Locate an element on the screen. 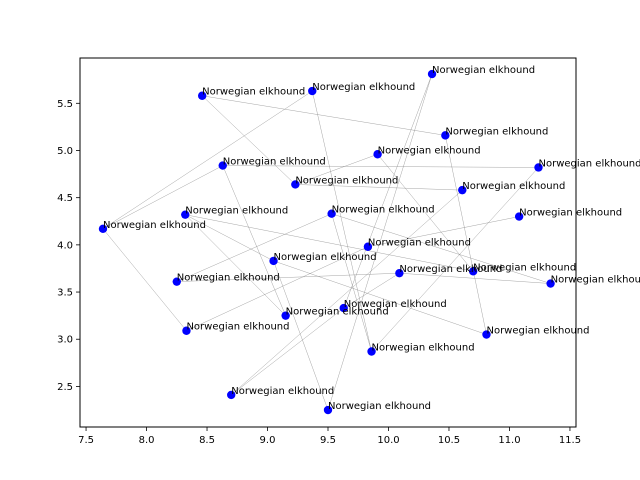 The height and width of the screenshot is (480, 640). x-axis: 7.5 8.0 8.5 9.0 9.5 10.0 10.5 11.0 11.5 is located at coordinates (329, 436).